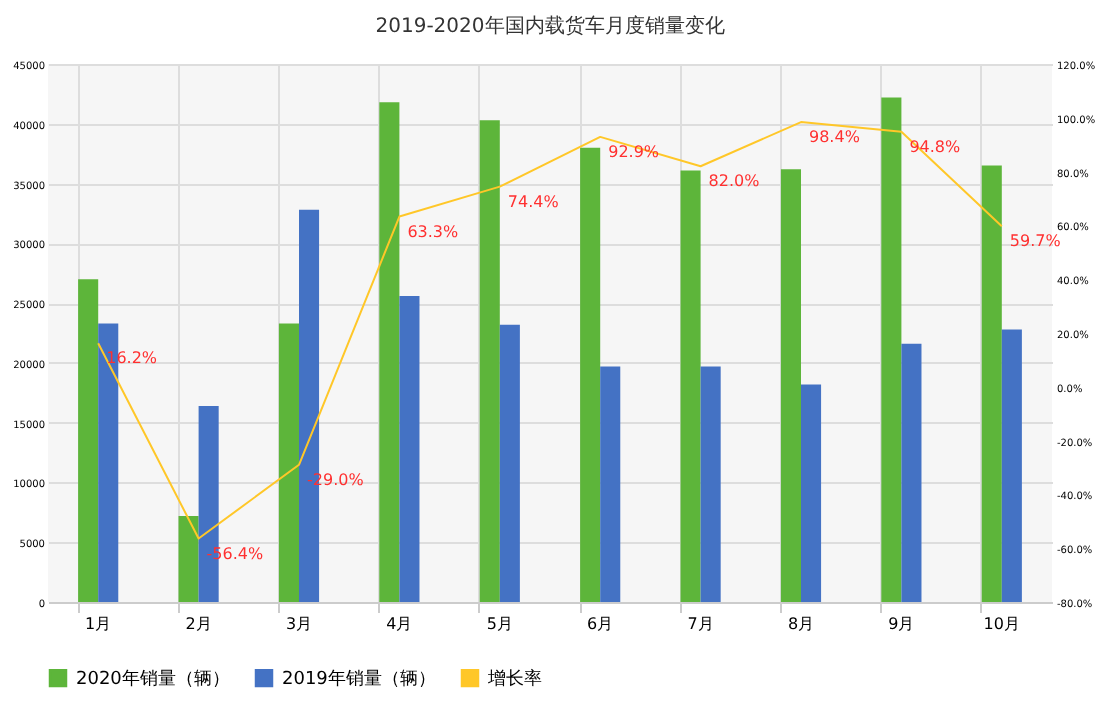 The image size is (1108, 704). What do you see at coordinates (901, 624) in the screenshot?
I see `x-tick-label: 9月` at bounding box center [901, 624].